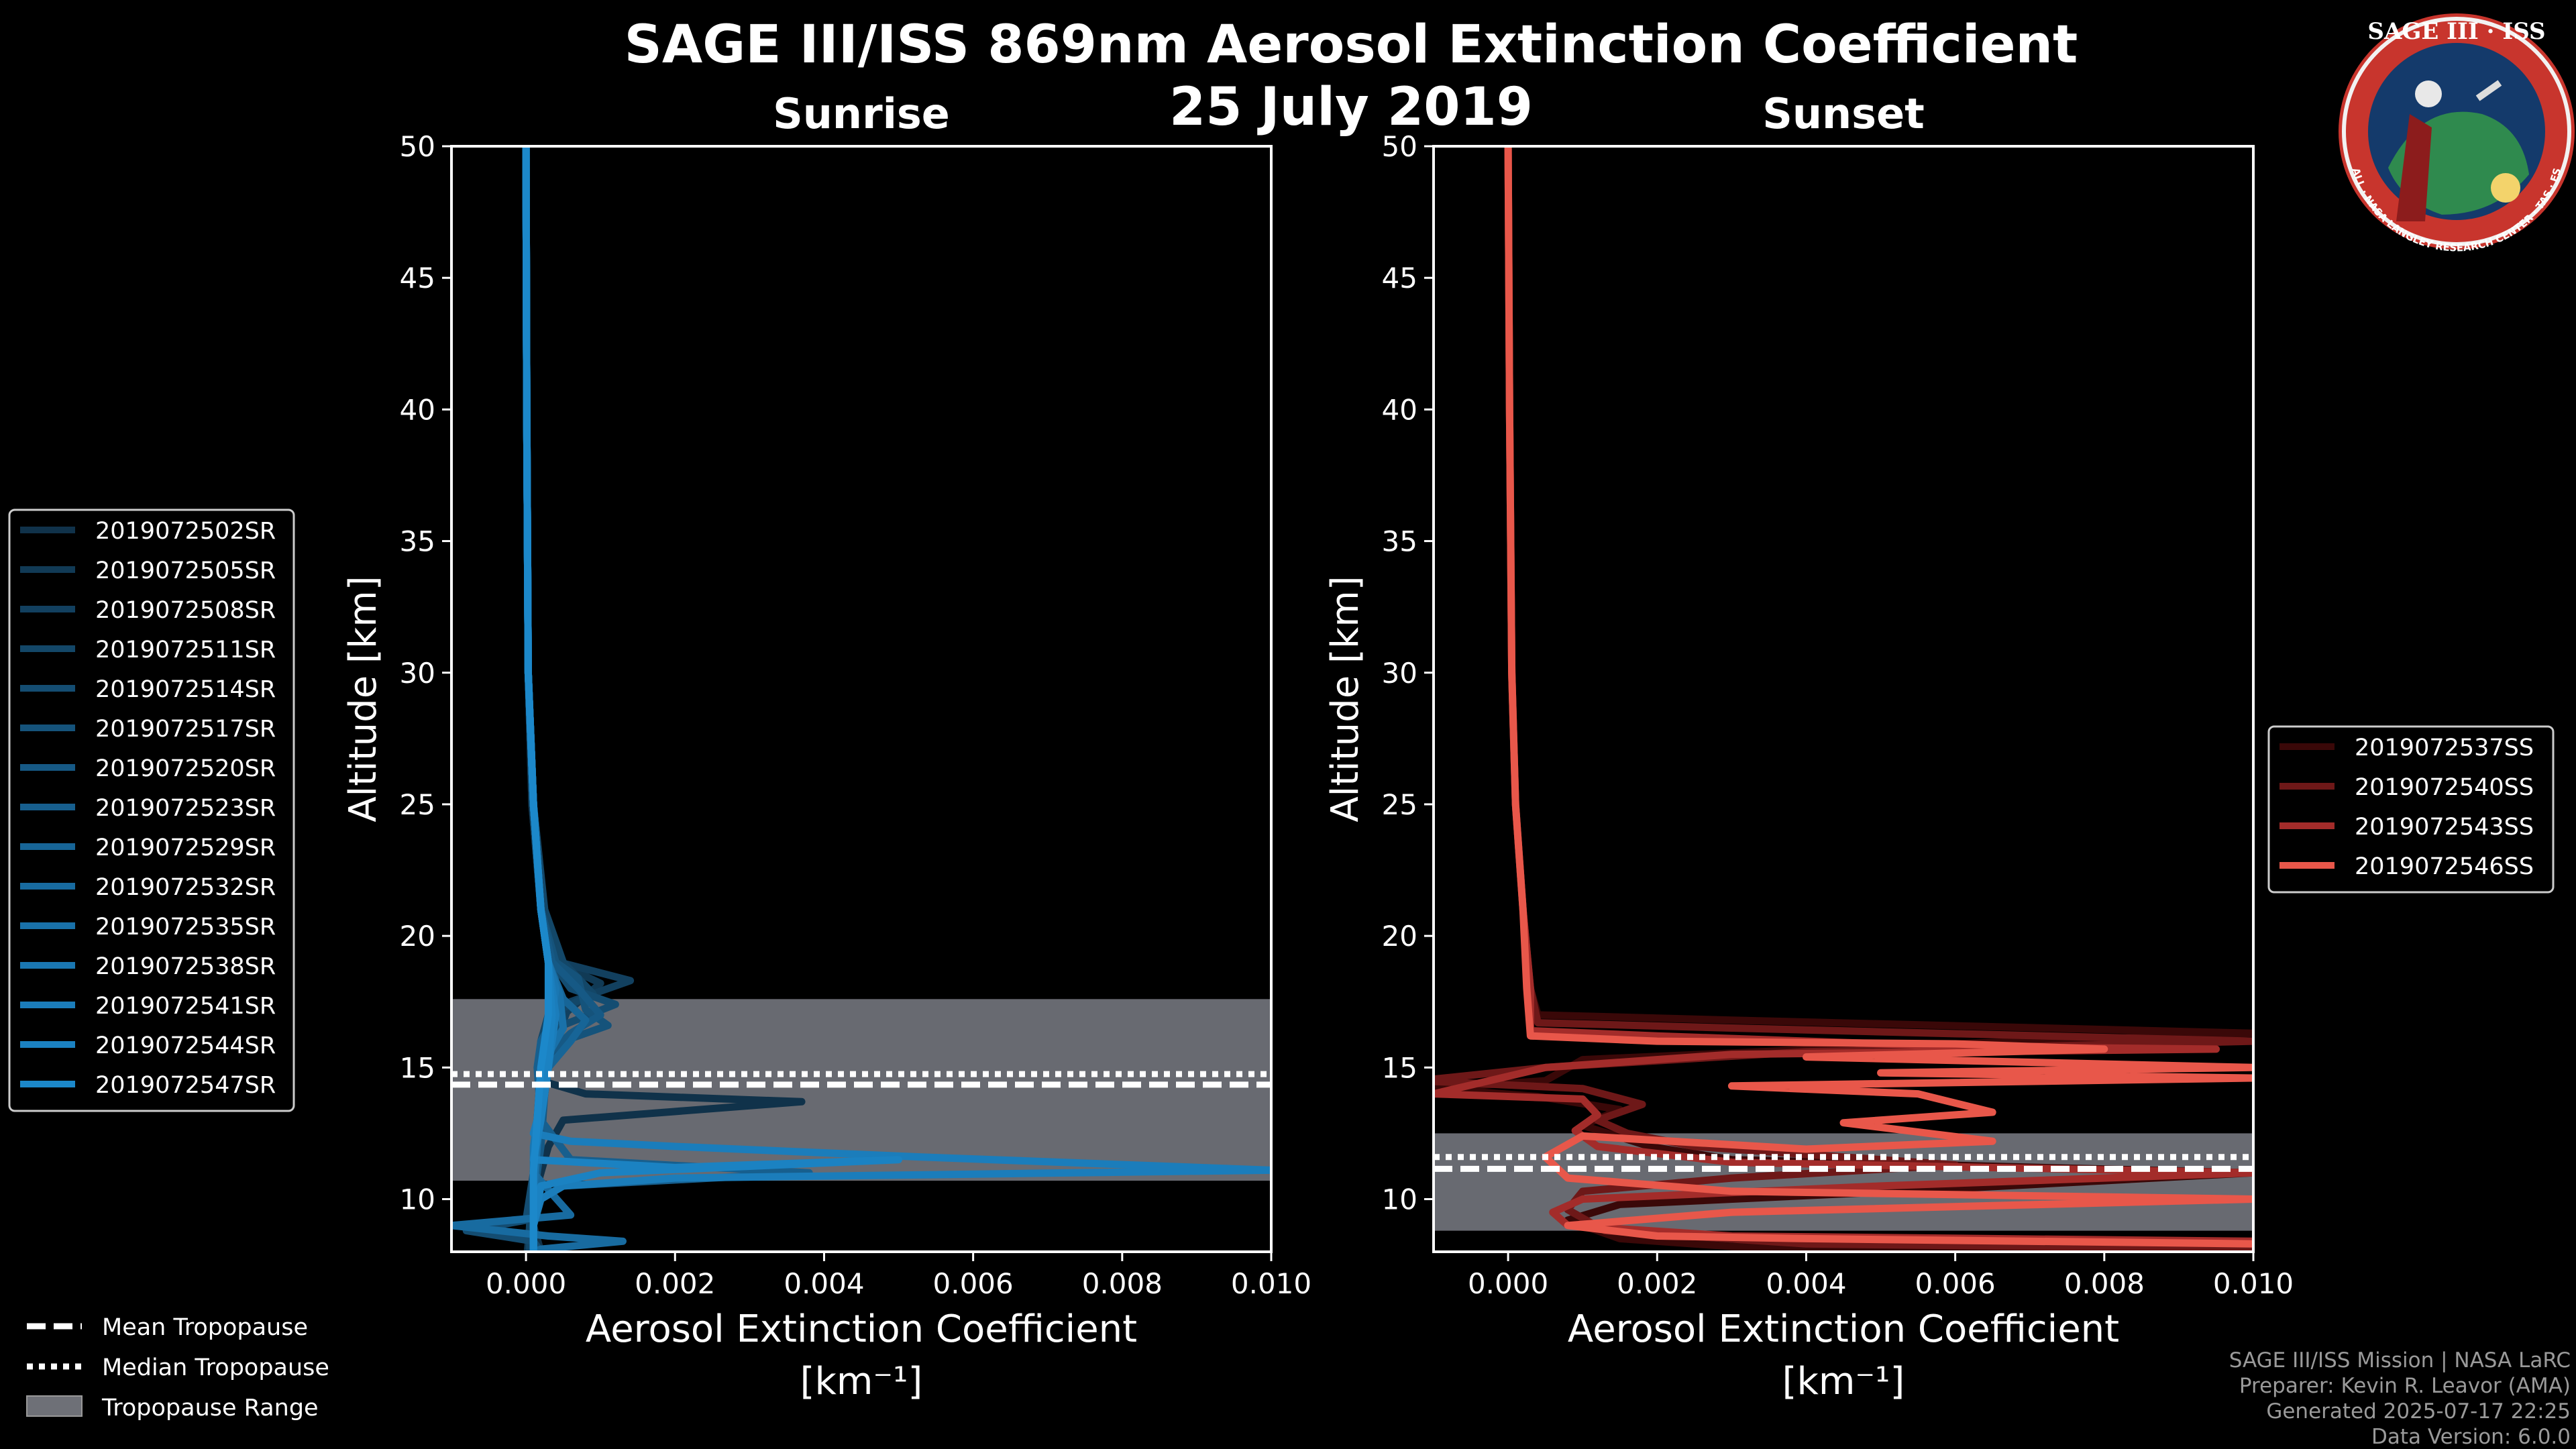 The image size is (2576, 1449). I want to click on sunrise-legend-label: 2019072502SR, so click(185, 531).